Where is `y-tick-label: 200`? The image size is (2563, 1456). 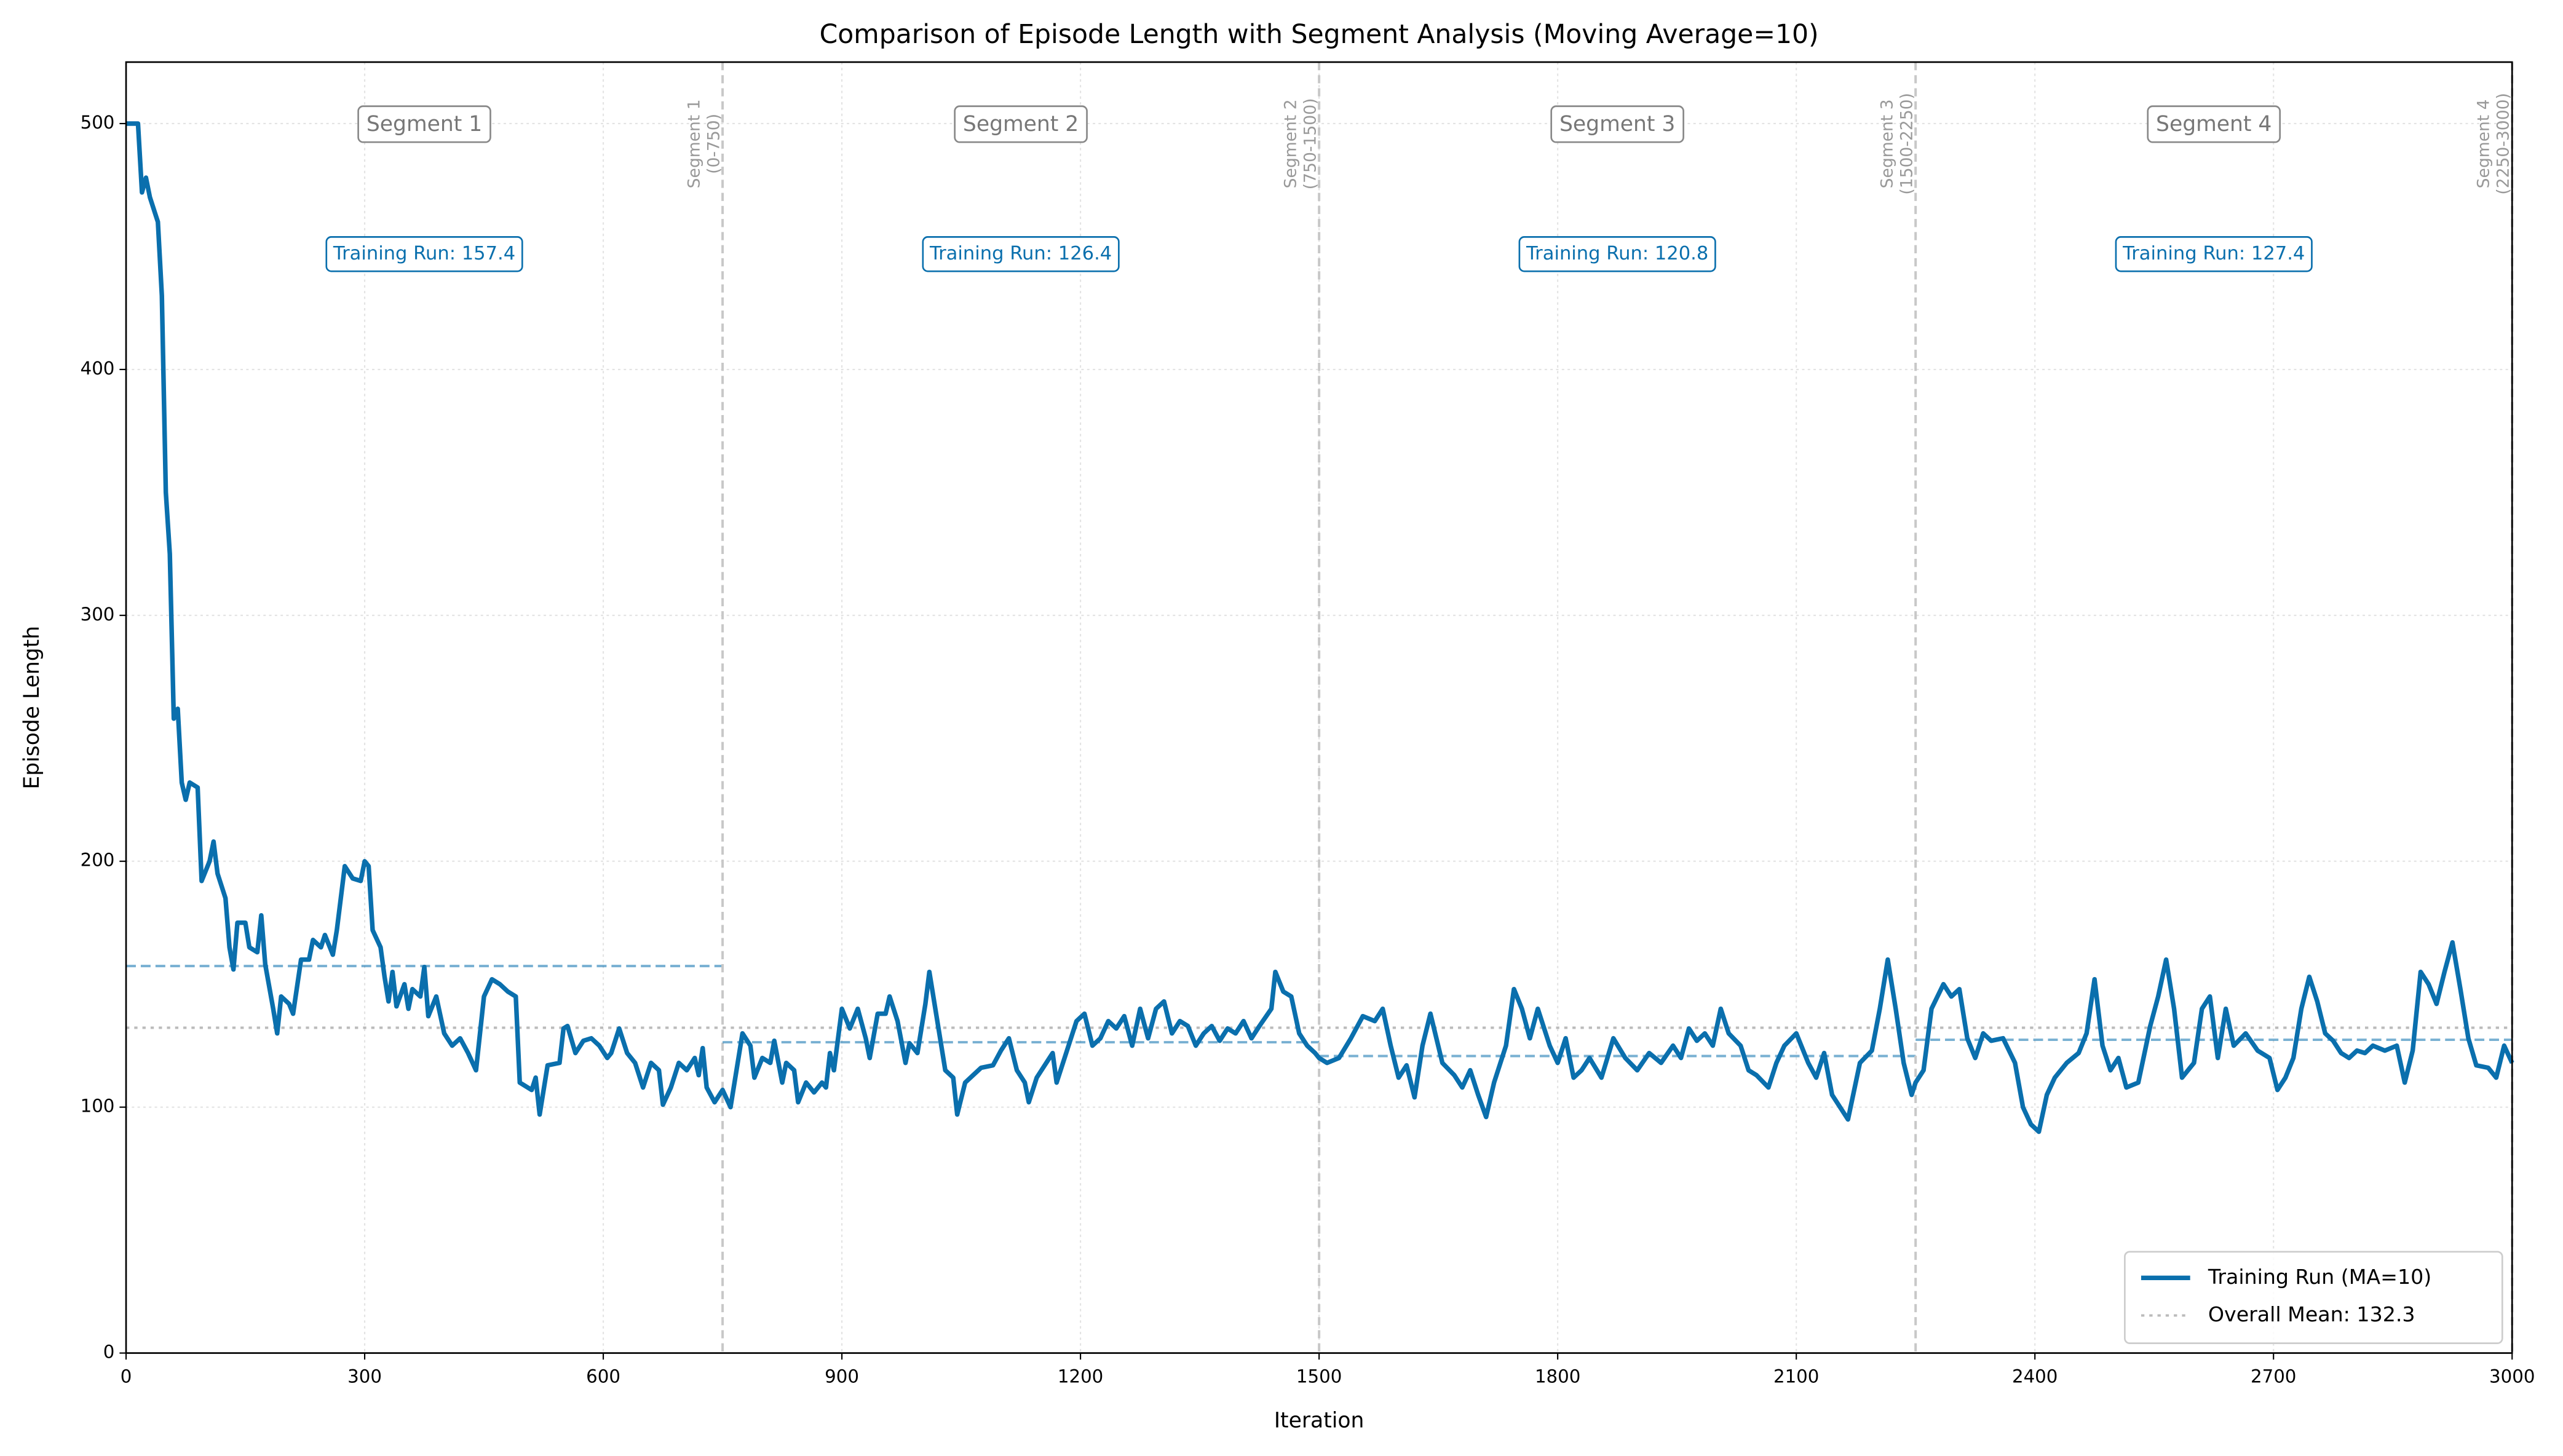 y-tick-label: 200 is located at coordinates (98, 861).